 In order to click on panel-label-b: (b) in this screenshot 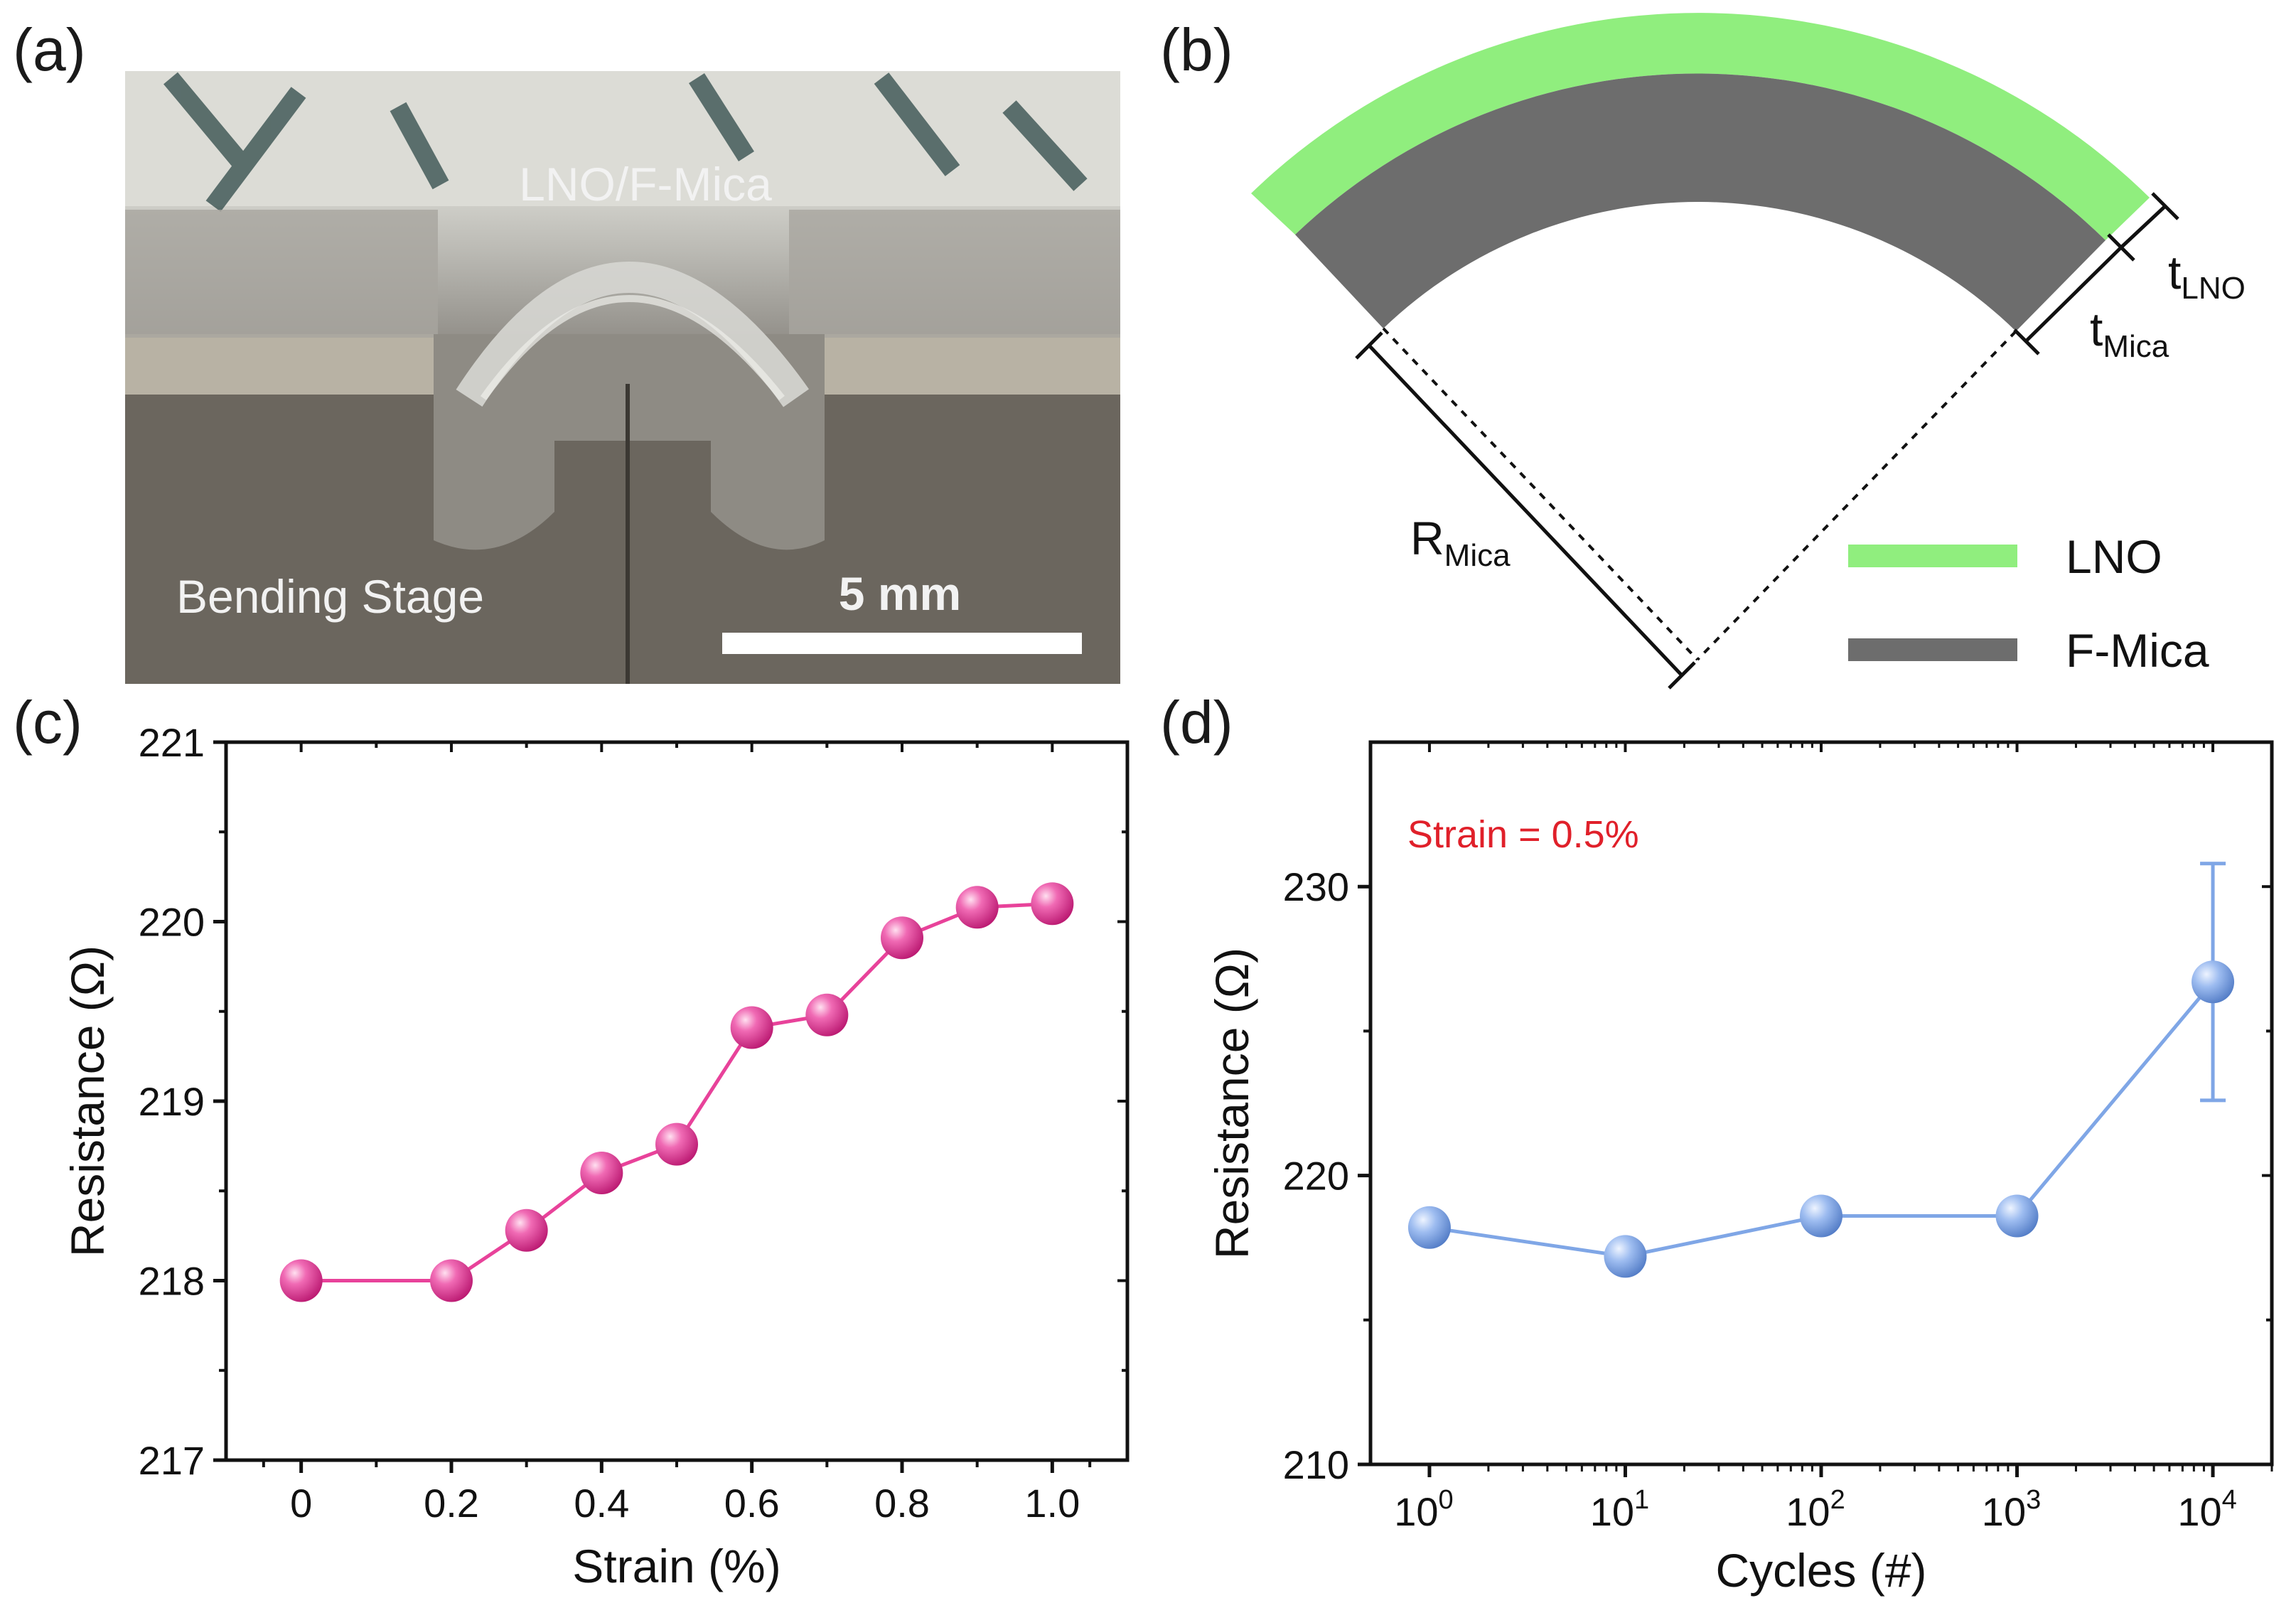, I will do `click(1196, 49)`.